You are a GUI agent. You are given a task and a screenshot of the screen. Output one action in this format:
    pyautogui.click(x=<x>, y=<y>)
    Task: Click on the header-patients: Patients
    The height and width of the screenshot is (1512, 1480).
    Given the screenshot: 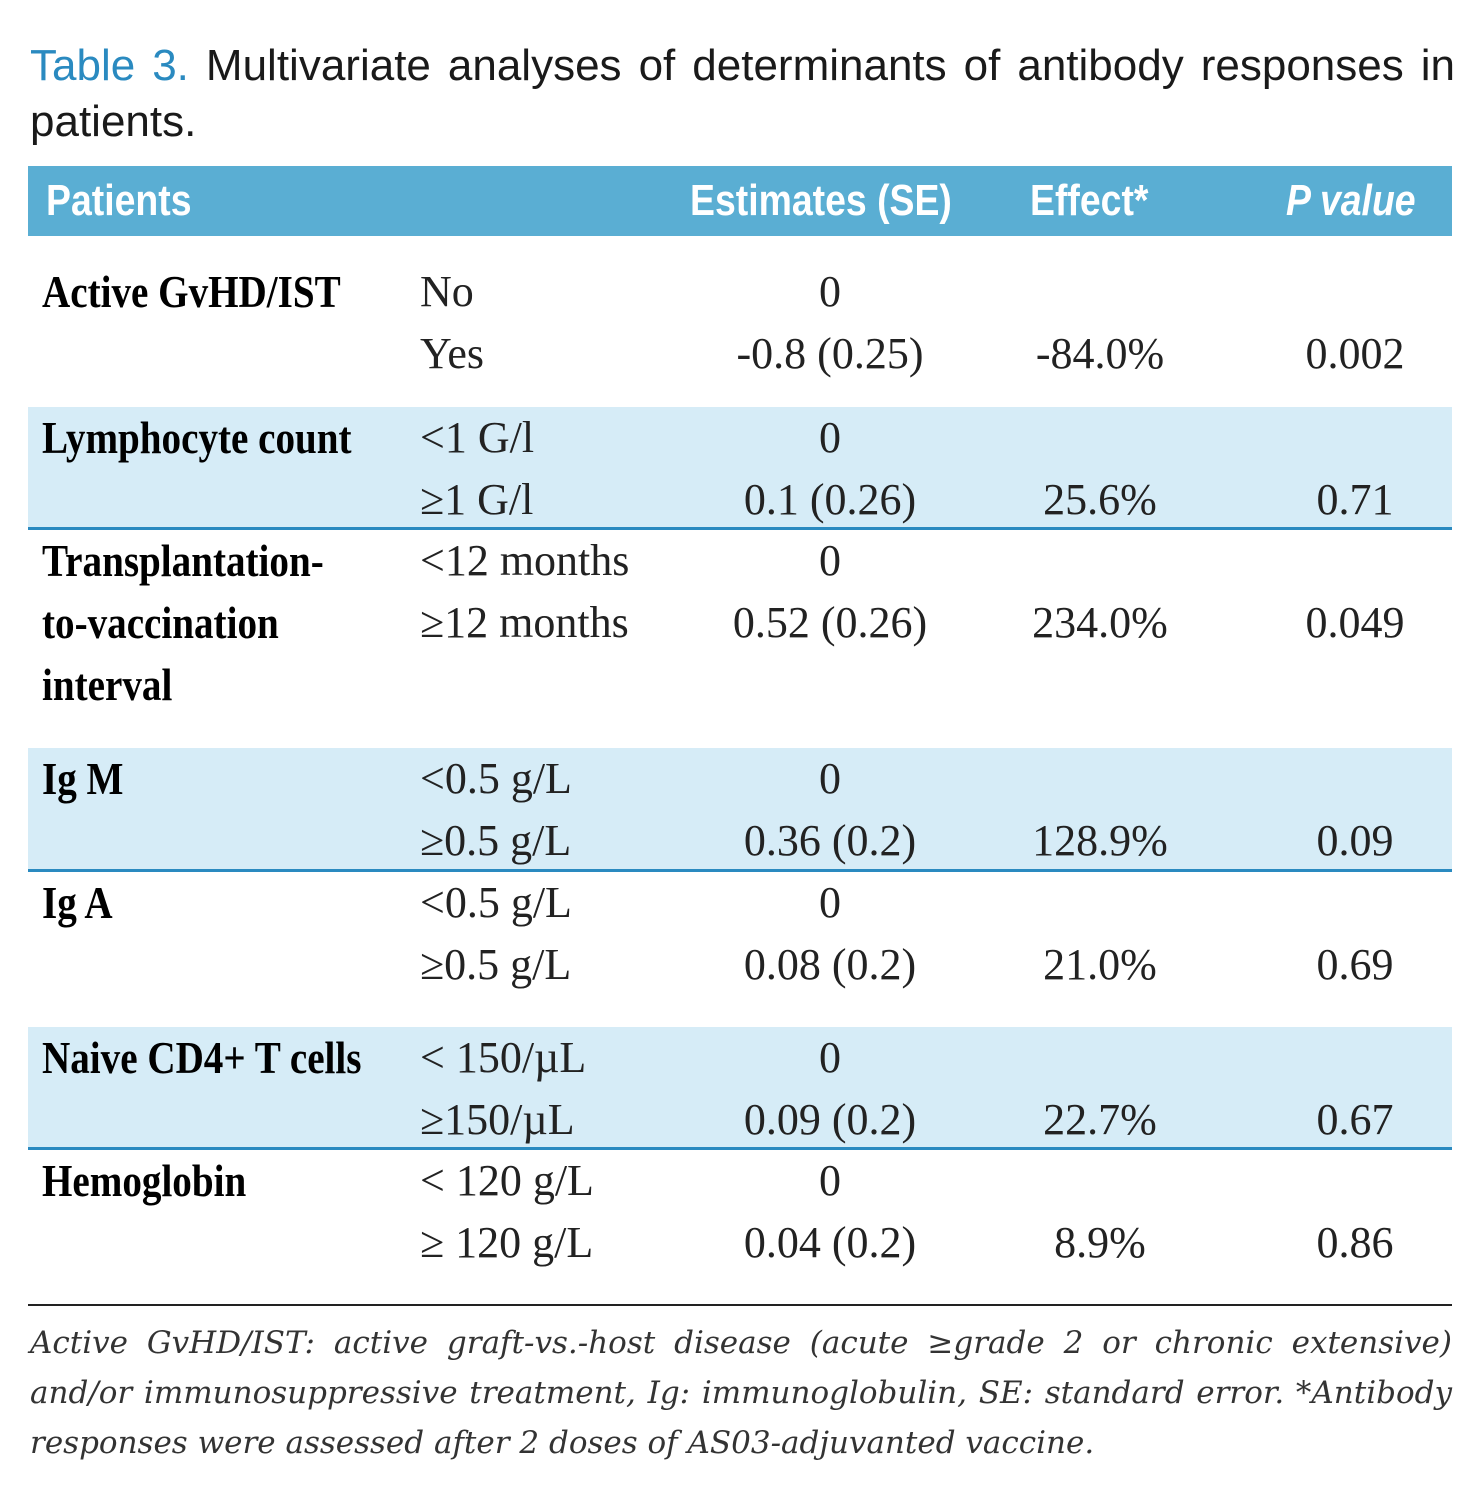 What is the action you would take?
    pyautogui.click(x=119, y=200)
    